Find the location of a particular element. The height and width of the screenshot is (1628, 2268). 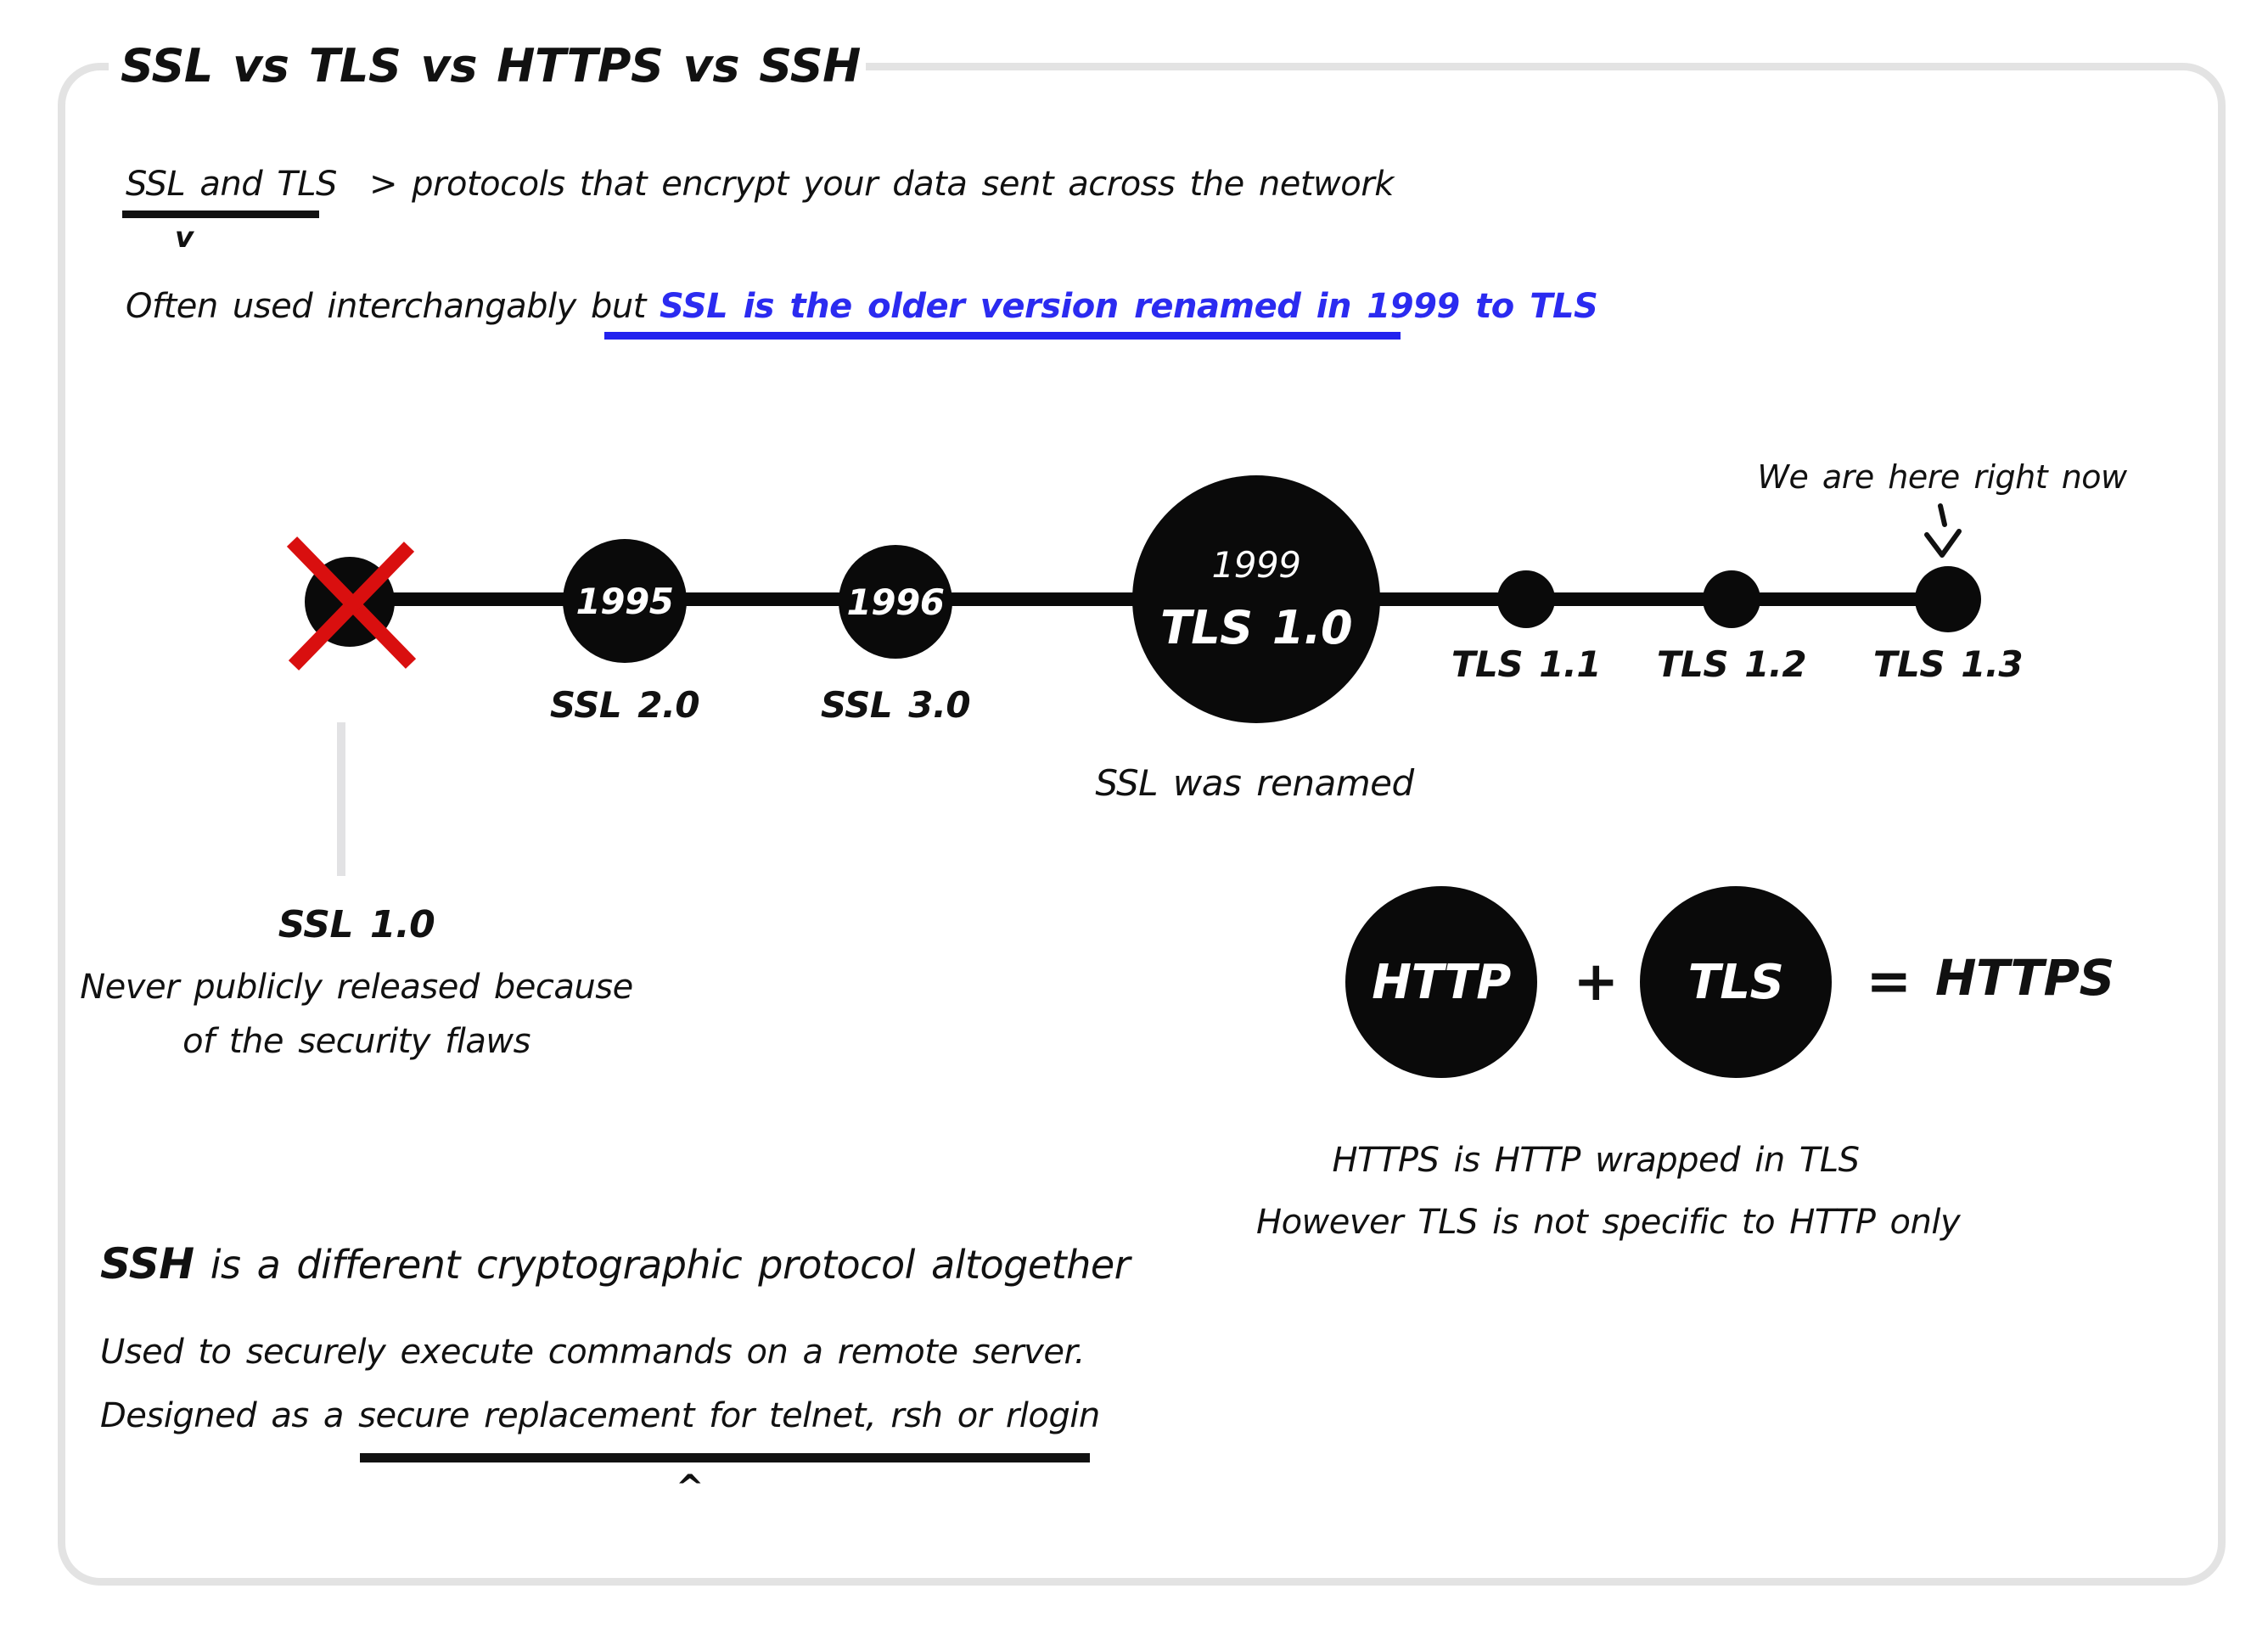

tls-circle-label: TLS is located at coordinates (1735, 982).